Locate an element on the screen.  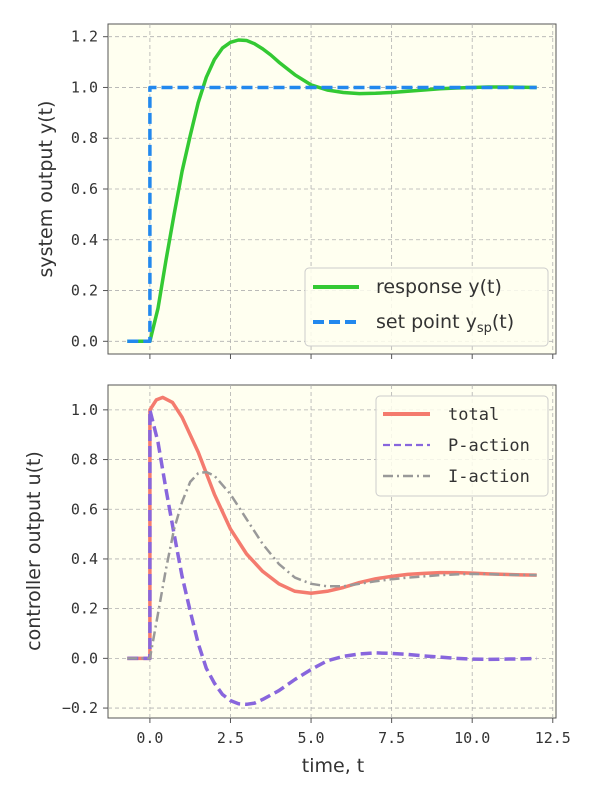
top-legend: response y(t) set point ysp(t) is located at coordinates (426, 307).